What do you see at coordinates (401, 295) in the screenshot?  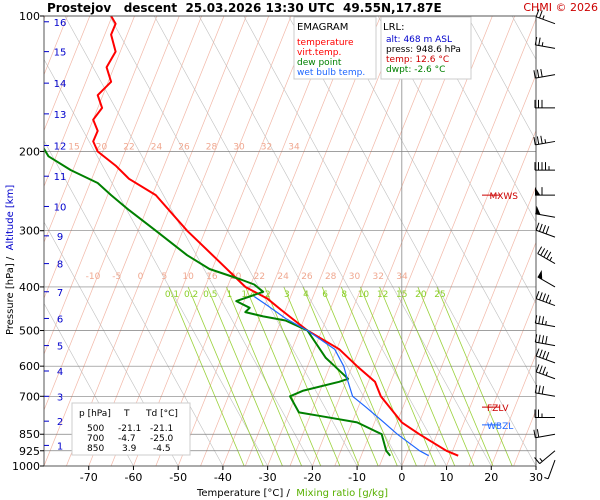 I see `mixing-ratio-label: 15` at bounding box center [401, 295].